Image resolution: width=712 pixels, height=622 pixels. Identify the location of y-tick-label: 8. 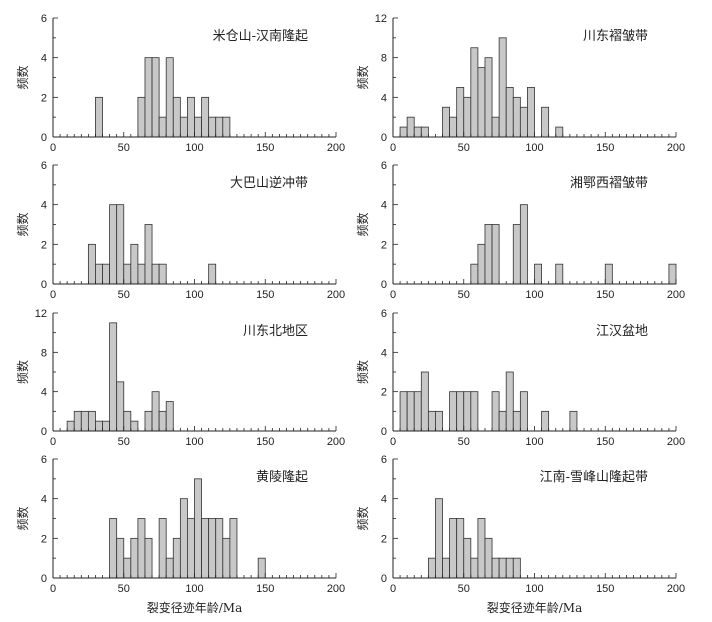
(384, 59).